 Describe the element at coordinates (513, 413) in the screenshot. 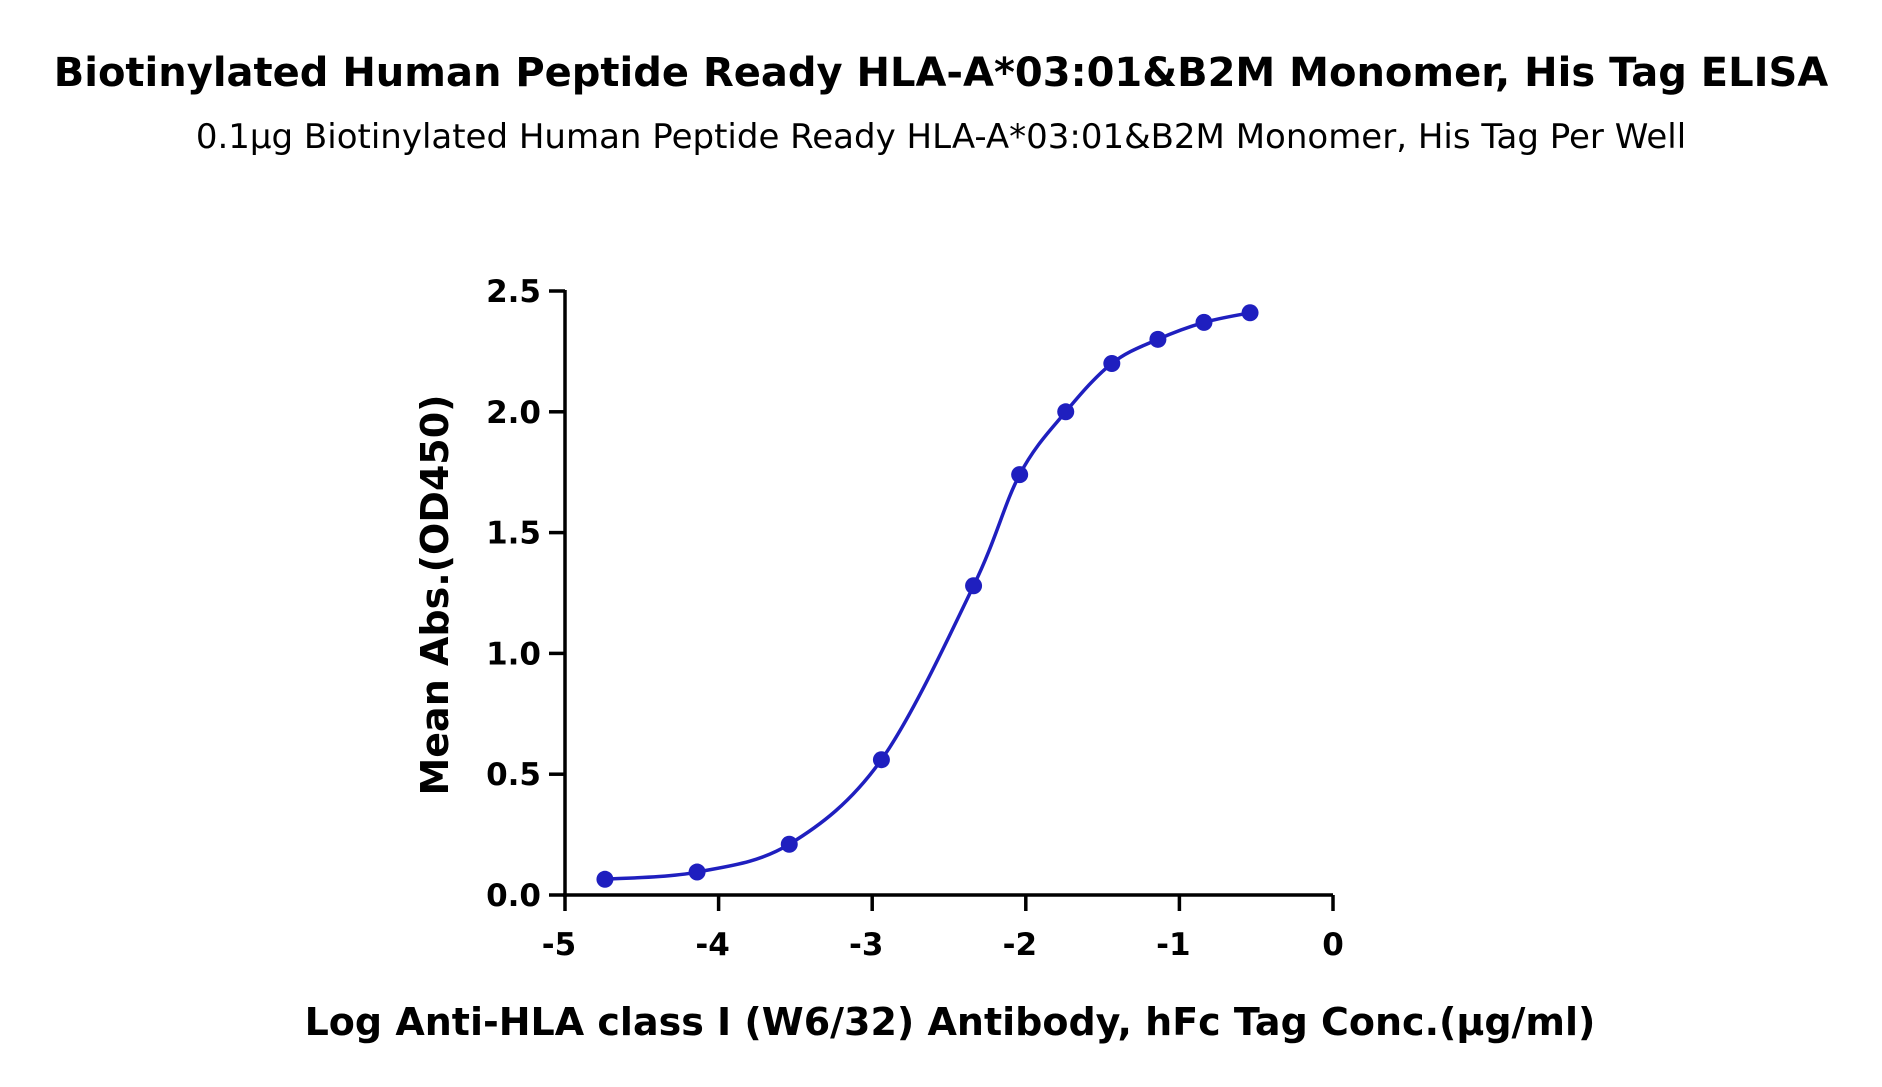

I see `y-tick-label: 2.0` at that location.